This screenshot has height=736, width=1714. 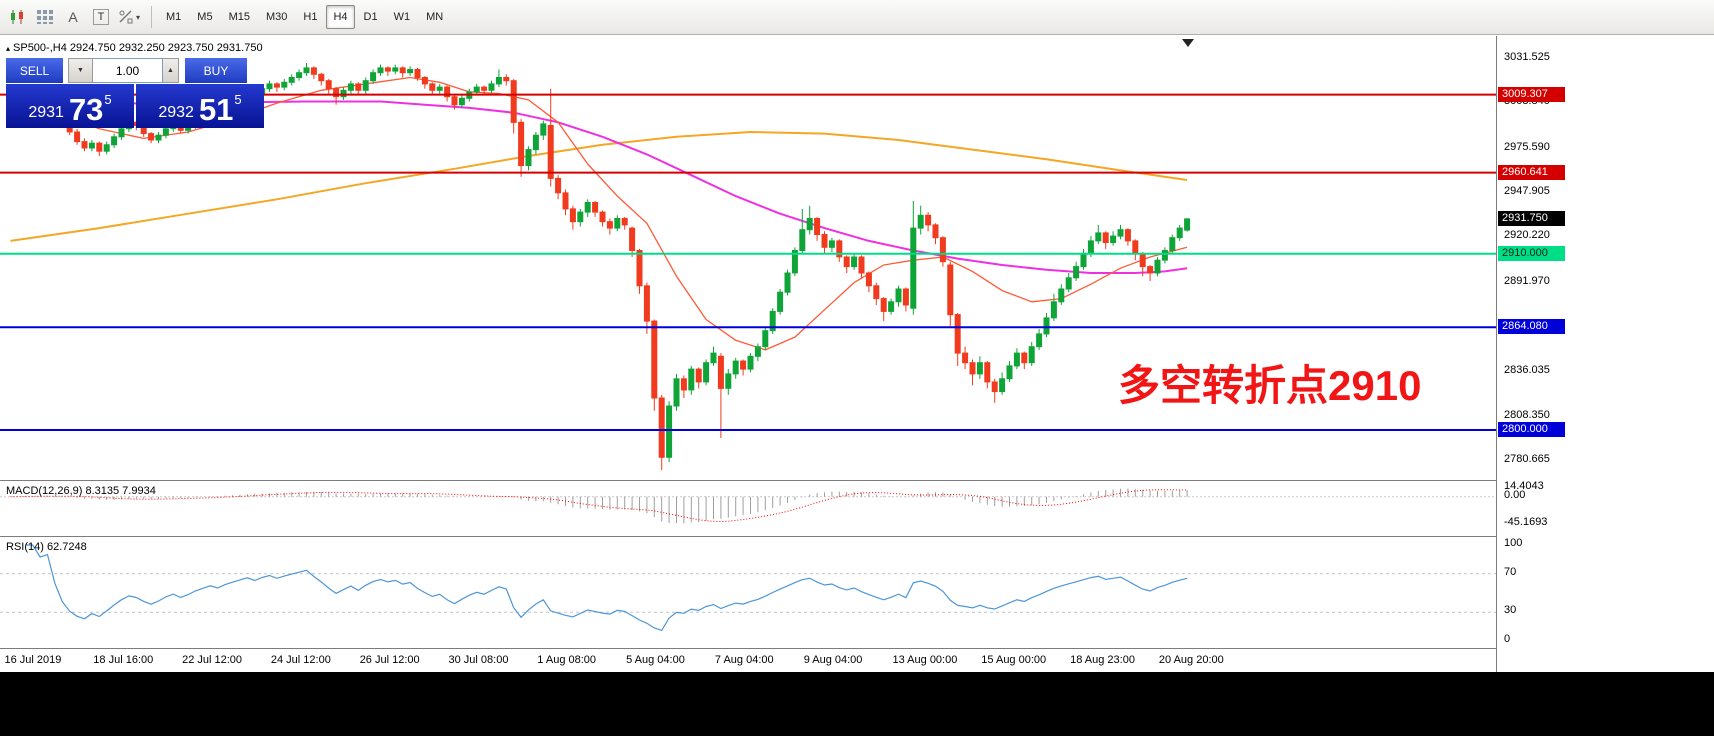 I want to click on bid-price-panel: 2931 73 5, so click(x=70, y=106).